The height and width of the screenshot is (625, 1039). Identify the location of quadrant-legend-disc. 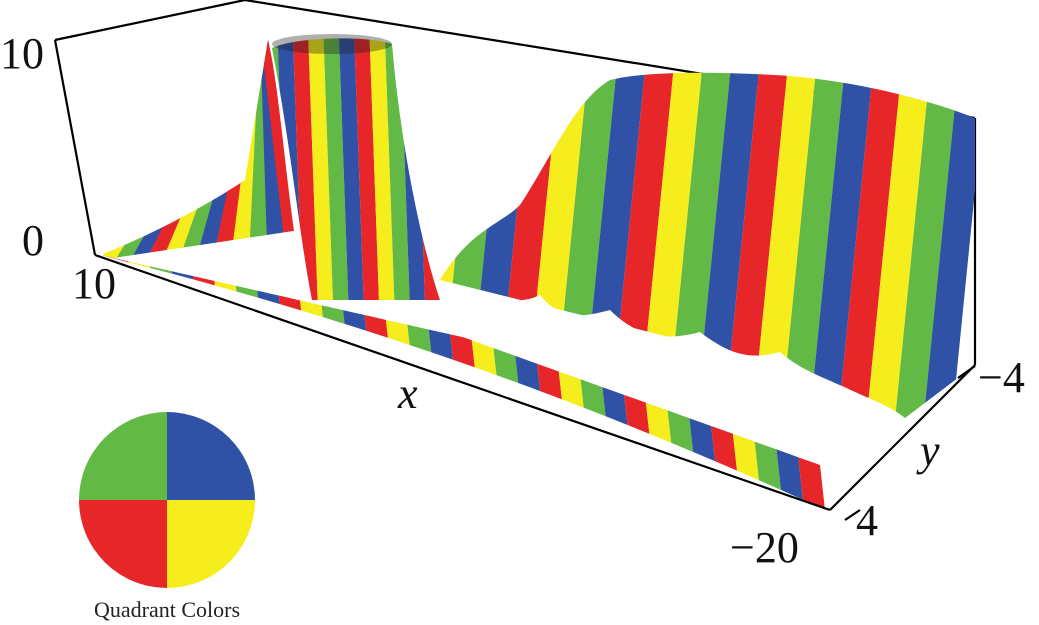
(167, 500).